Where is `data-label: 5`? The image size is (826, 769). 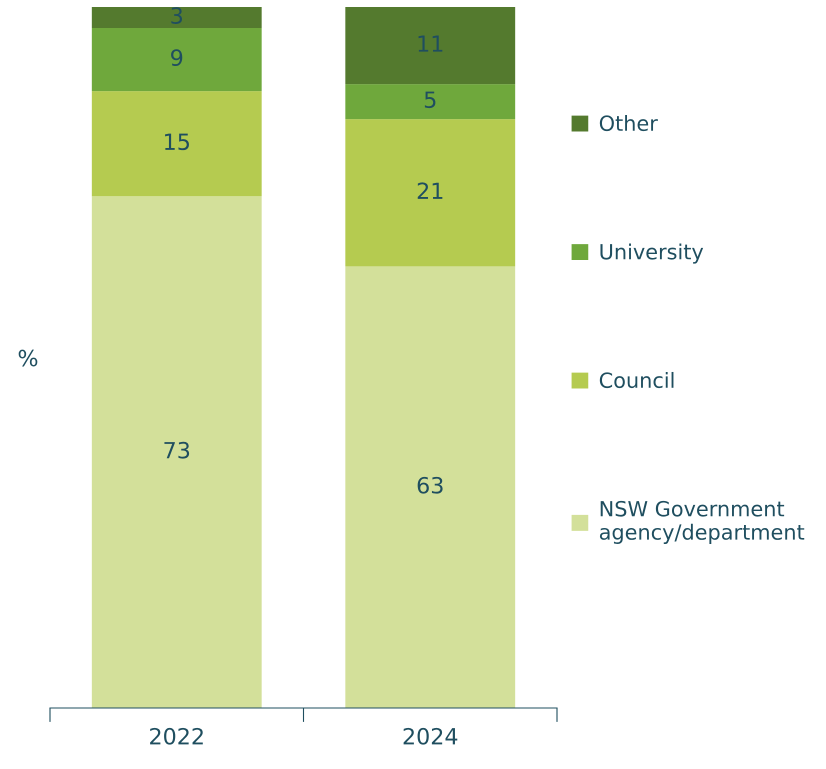 data-label: 5 is located at coordinates (430, 100).